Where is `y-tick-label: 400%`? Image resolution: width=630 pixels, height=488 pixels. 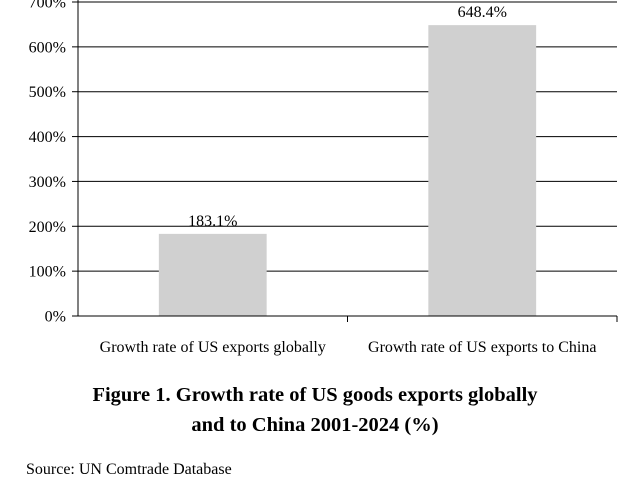 y-tick-label: 400% is located at coordinates (47, 137).